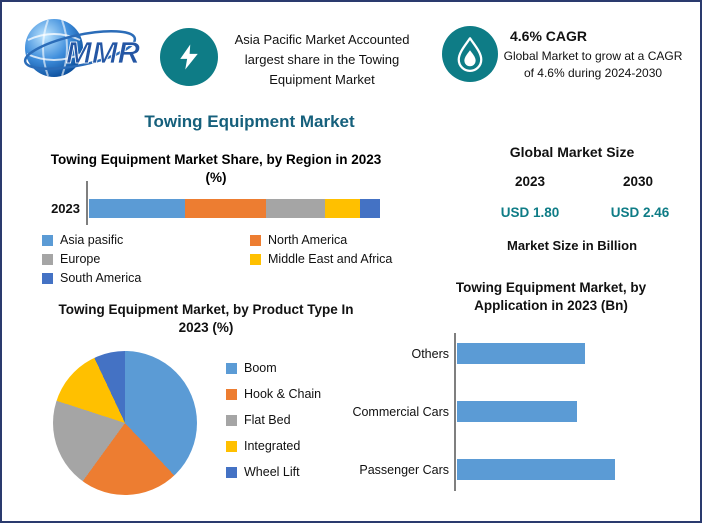 The width and height of the screenshot is (702, 523). I want to click on region-highlight-circle, so click(189, 57).